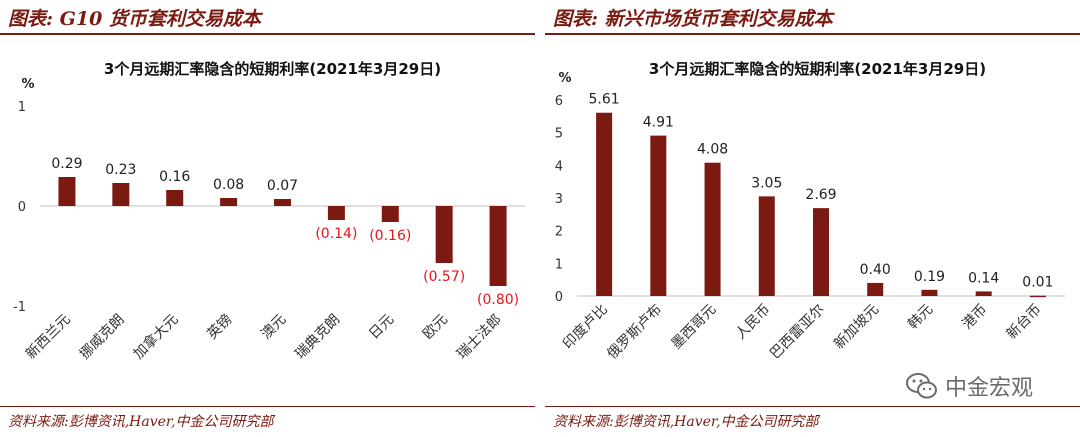 The height and width of the screenshot is (437, 1080). I want to click on x-tick-label: 韩元, so click(920, 317).